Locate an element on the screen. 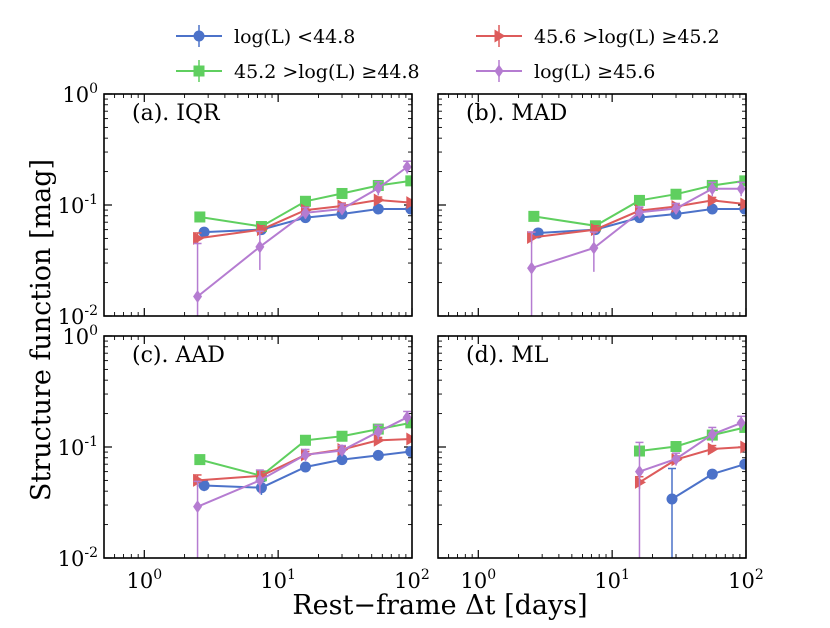  legend-item-s1: log(L) <44.8 is located at coordinates (265, 36).